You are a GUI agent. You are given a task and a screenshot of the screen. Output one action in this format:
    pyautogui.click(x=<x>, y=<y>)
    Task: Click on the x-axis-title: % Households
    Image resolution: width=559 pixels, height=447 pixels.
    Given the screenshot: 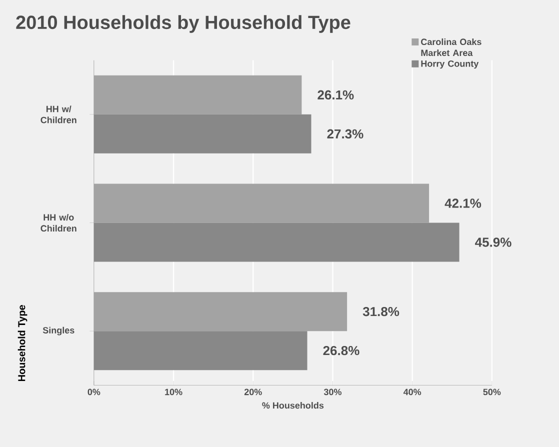 What is the action you would take?
    pyautogui.click(x=293, y=405)
    